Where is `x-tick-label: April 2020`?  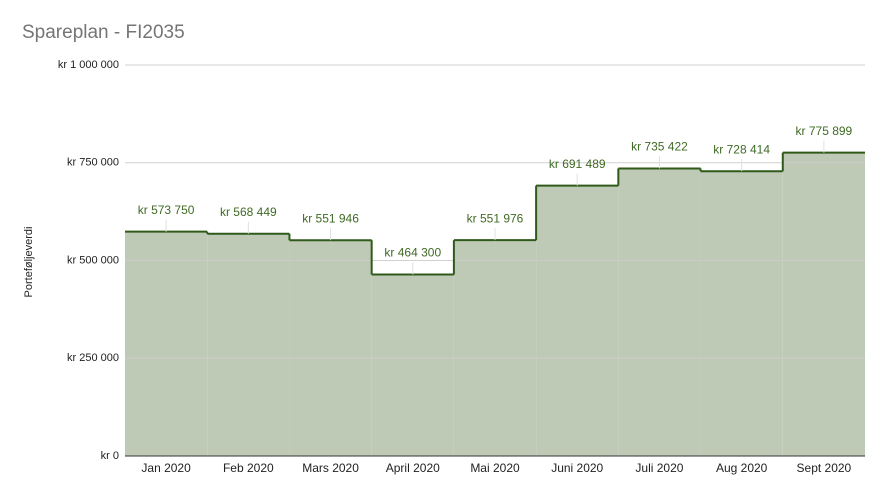 x-tick-label: April 2020 is located at coordinates (413, 468).